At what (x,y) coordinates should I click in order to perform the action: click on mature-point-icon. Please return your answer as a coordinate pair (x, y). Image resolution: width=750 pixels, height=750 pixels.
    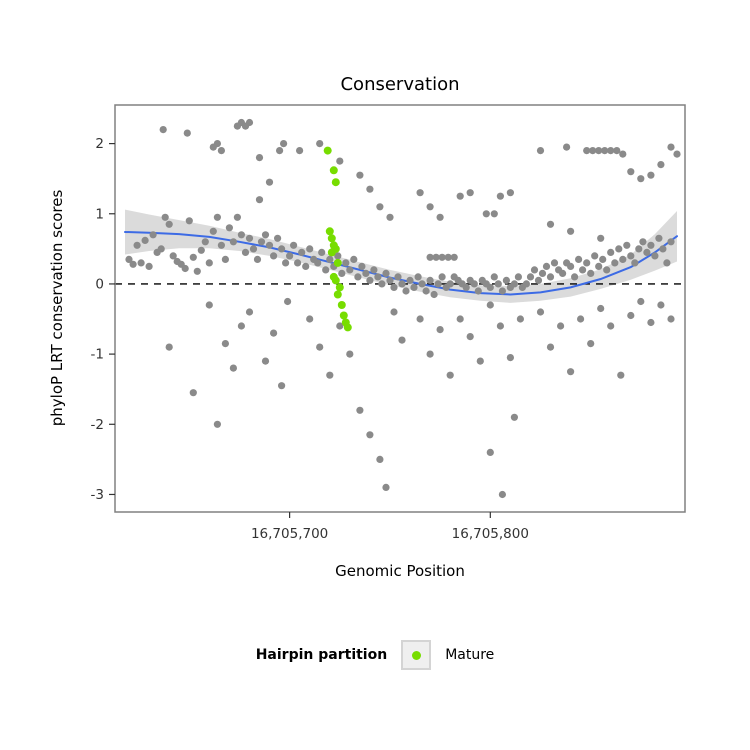
    Looking at the image, I should click on (416, 655).